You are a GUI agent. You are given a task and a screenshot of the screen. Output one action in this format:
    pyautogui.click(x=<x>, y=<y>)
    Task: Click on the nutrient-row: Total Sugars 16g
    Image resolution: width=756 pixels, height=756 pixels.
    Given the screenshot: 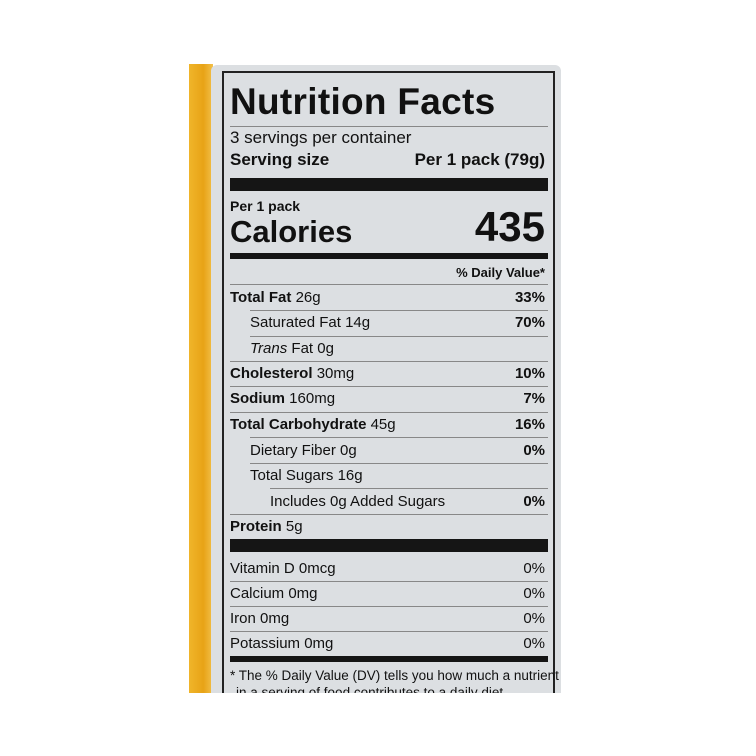 What is the action you would take?
    pyautogui.click(x=306, y=475)
    